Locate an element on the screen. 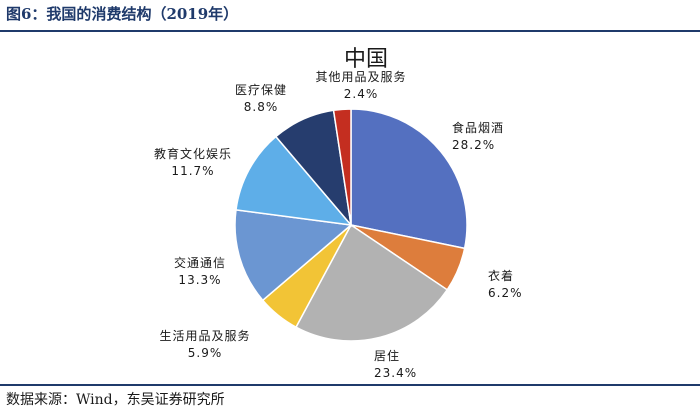  slice-name: 交通通信 is located at coordinates (200, 263).